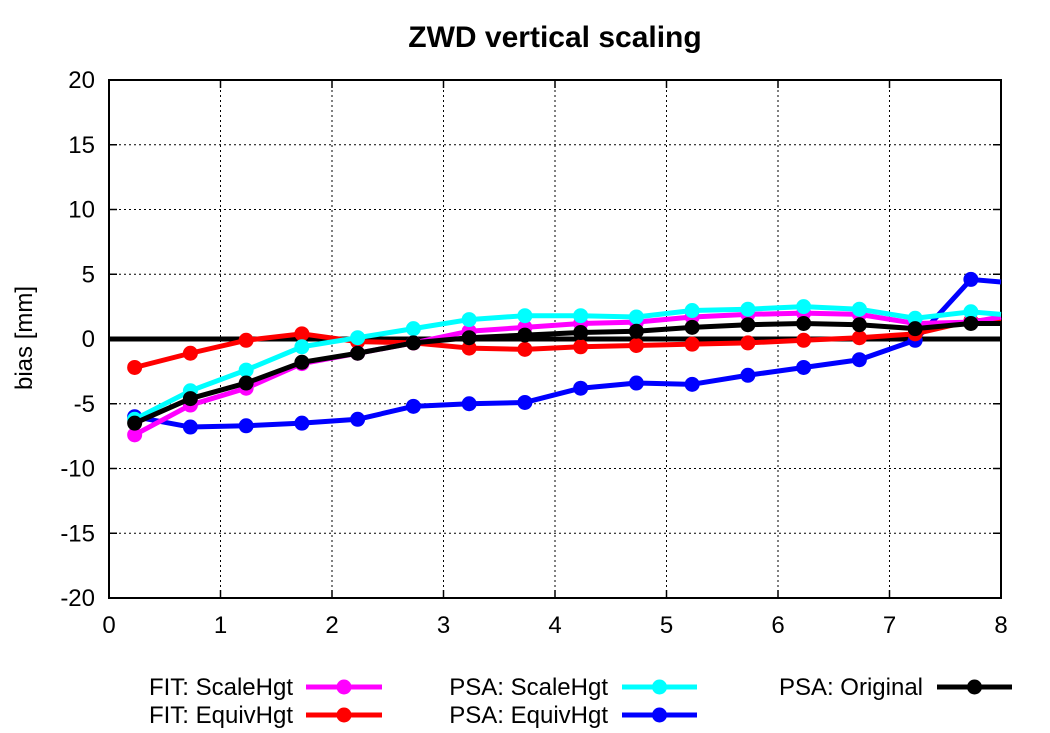  I want to click on legend-marker-psa-original, so click(974, 687).